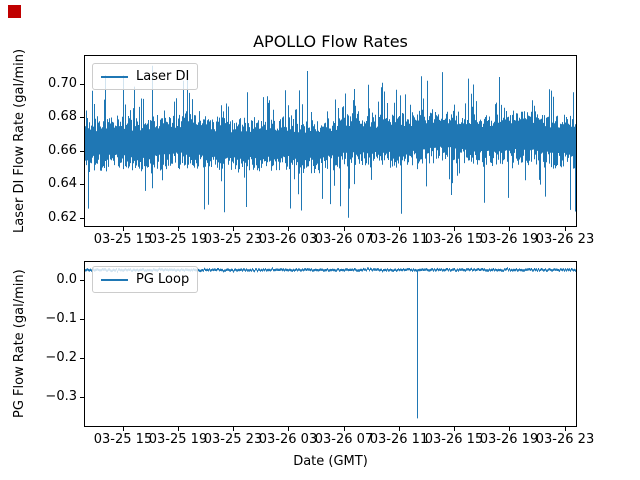 This screenshot has height=480, width=640. Describe the element at coordinates (19, 344) in the screenshot. I see `y-axis-label-bottom: PG Flow Rate (gal/min)` at that location.